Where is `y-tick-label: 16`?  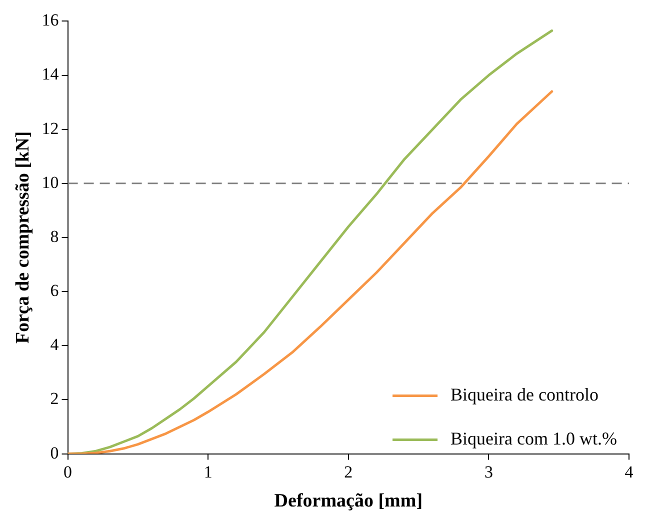 y-tick-label: 16 is located at coordinates (50, 20).